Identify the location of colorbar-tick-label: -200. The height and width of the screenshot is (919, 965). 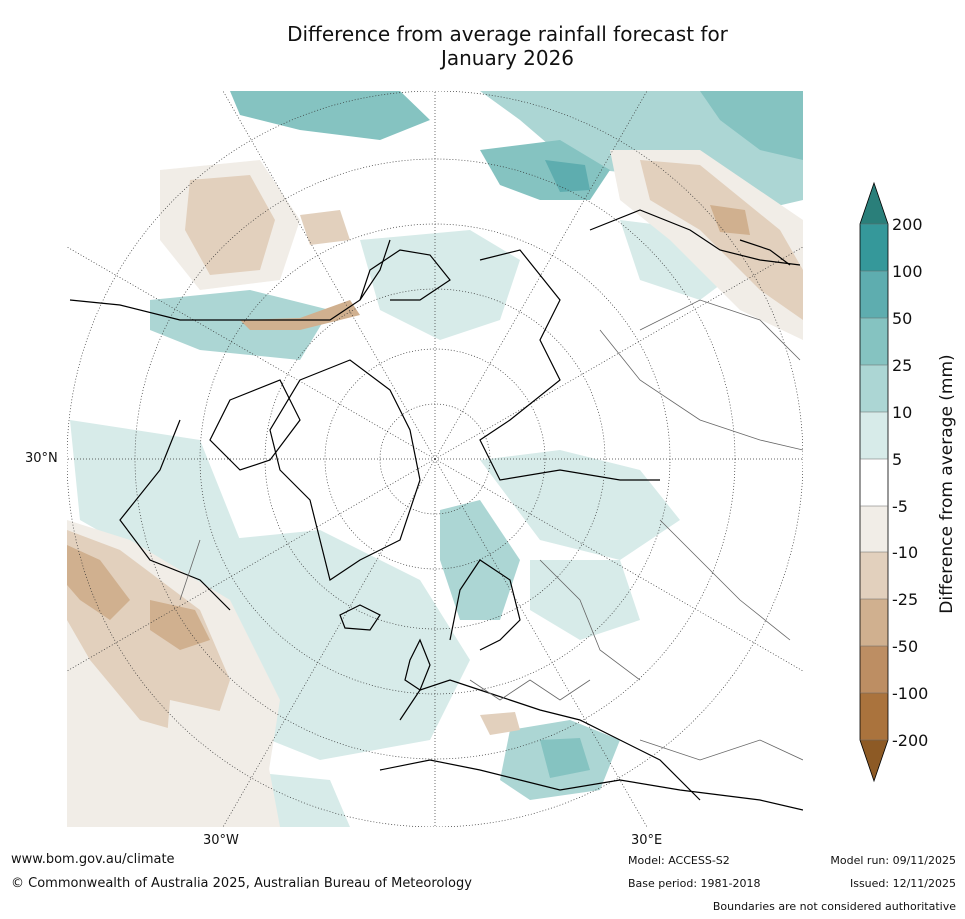
(910, 740).